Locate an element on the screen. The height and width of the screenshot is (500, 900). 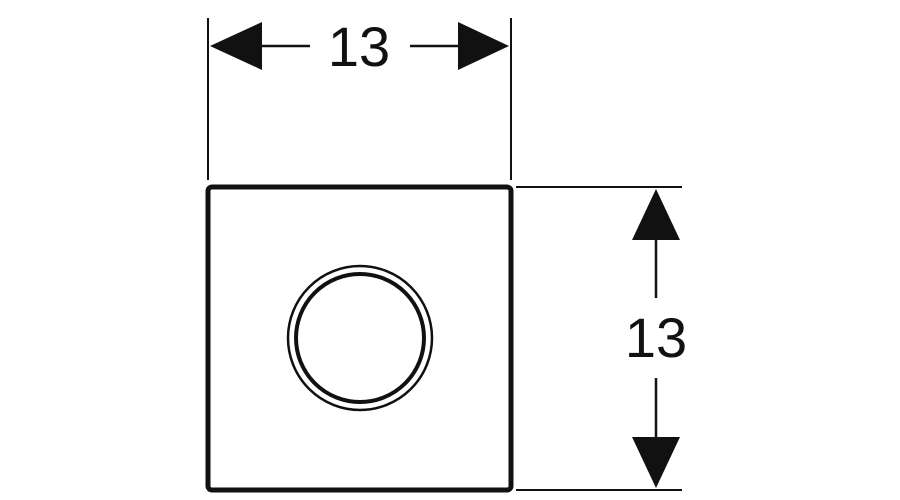
width-label: 13 is located at coordinates (359, 46).